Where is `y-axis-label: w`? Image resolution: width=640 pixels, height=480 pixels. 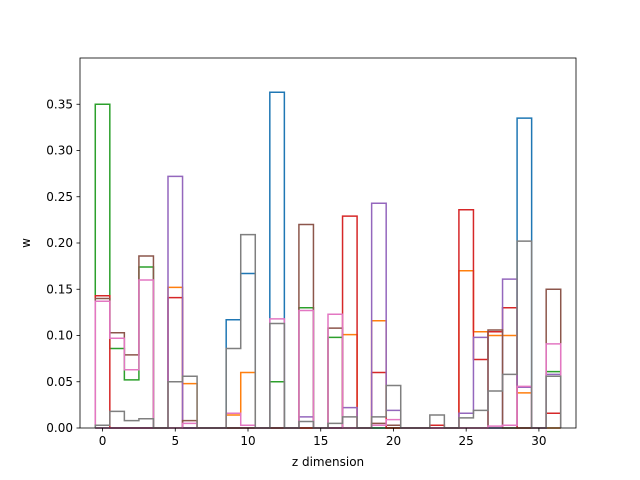
y-axis-label: w is located at coordinates (26, 243).